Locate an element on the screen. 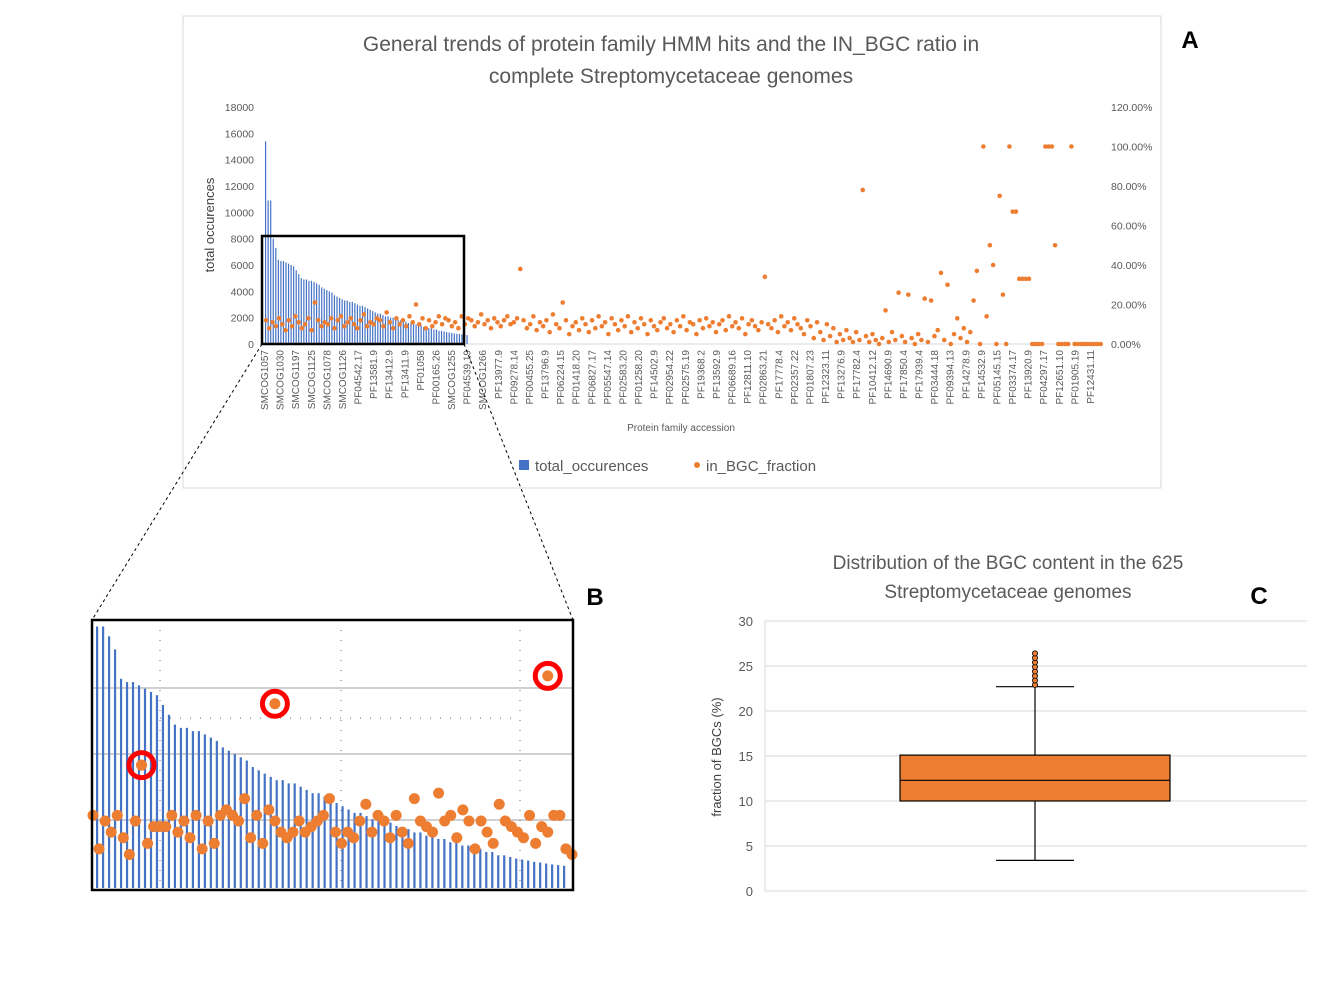 This screenshot has width=1344, height=1008. chart-c-y-tick: 25 is located at coordinates (746, 666).